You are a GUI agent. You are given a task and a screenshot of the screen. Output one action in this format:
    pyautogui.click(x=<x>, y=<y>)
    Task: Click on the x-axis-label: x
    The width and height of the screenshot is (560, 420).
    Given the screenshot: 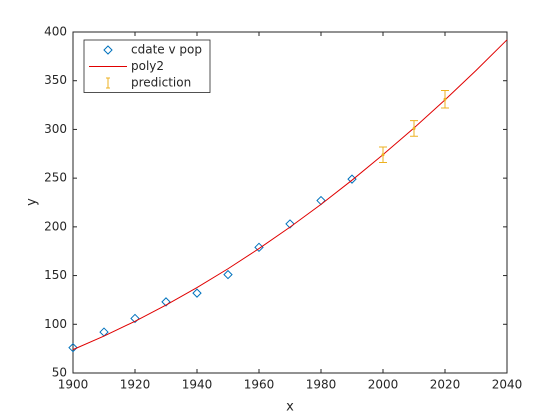 What is the action you would take?
    pyautogui.click(x=290, y=407)
    